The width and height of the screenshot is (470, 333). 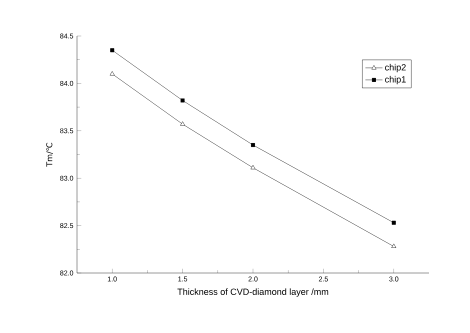 I want to click on legend-label: chip1, so click(x=395, y=80).